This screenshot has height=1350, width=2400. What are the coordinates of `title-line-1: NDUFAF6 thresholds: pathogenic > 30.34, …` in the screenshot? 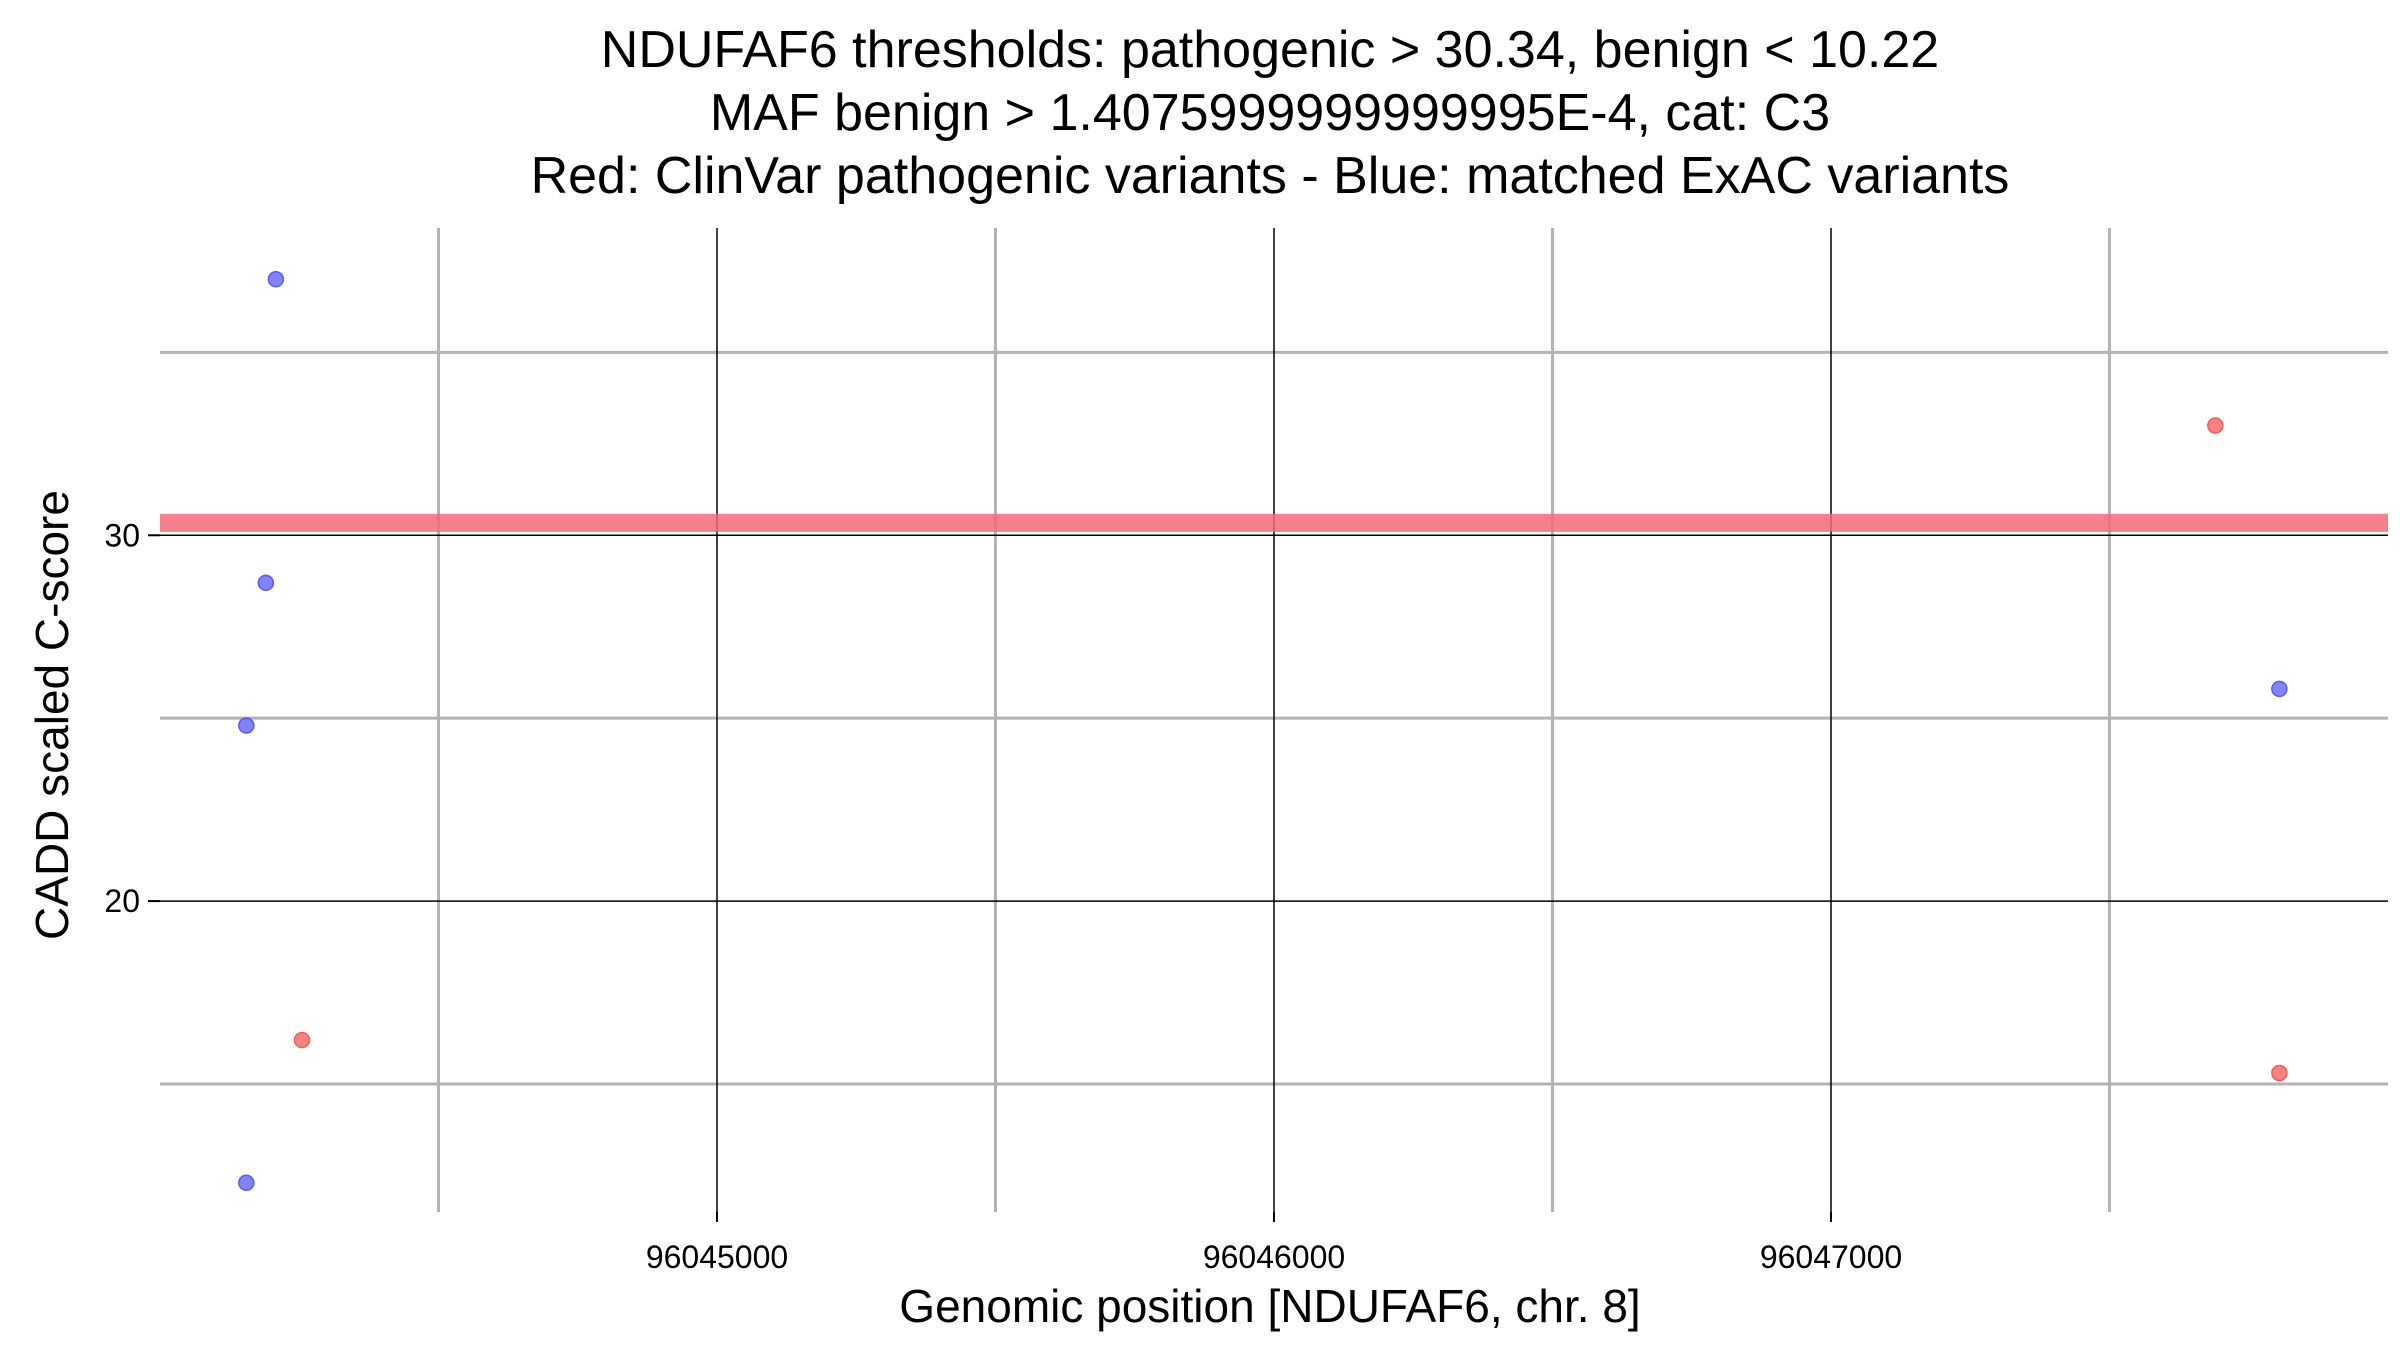 It's located at (1270, 50).